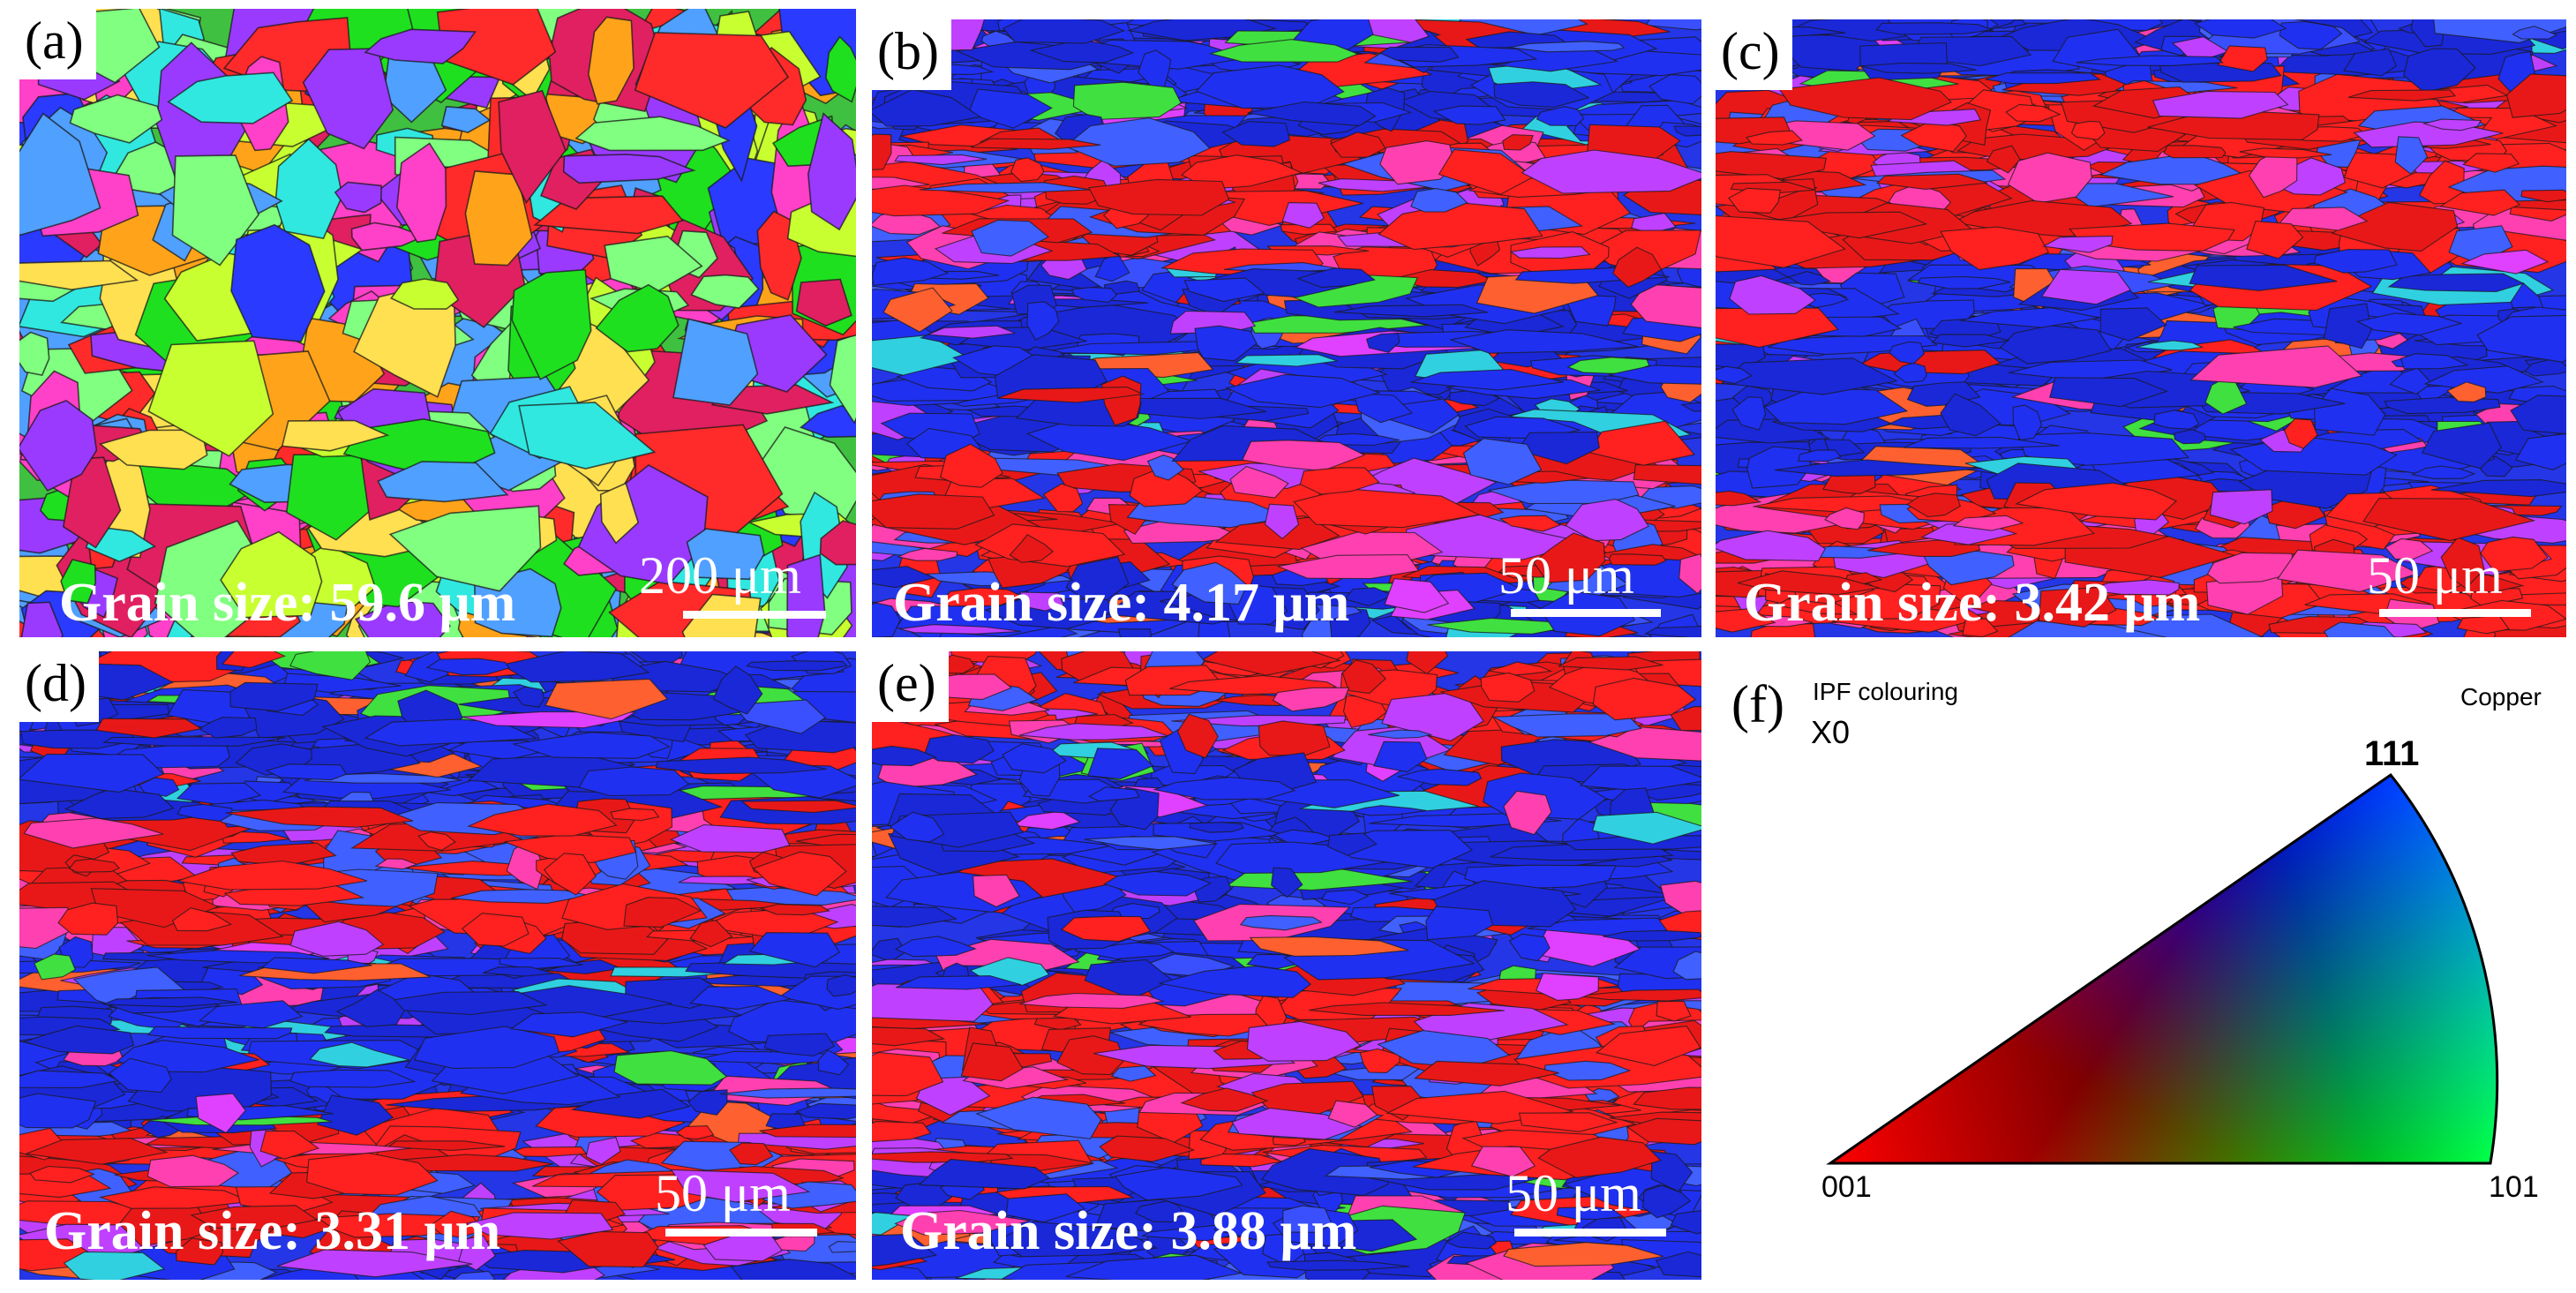 This screenshot has height=1293, width=2576. I want to click on scale-bar-e, so click(1590, 1233).